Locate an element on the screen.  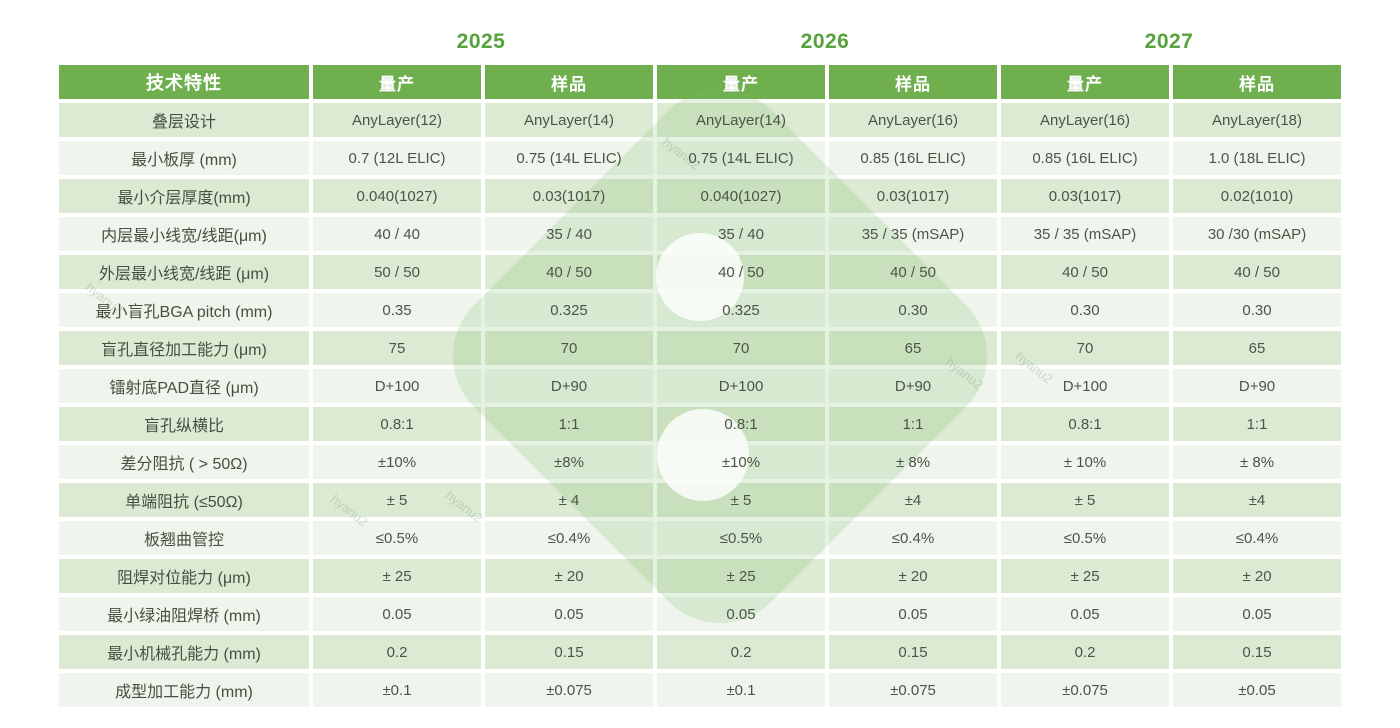
table-cell: AnyLayer(14) is located at coordinates (569, 120).